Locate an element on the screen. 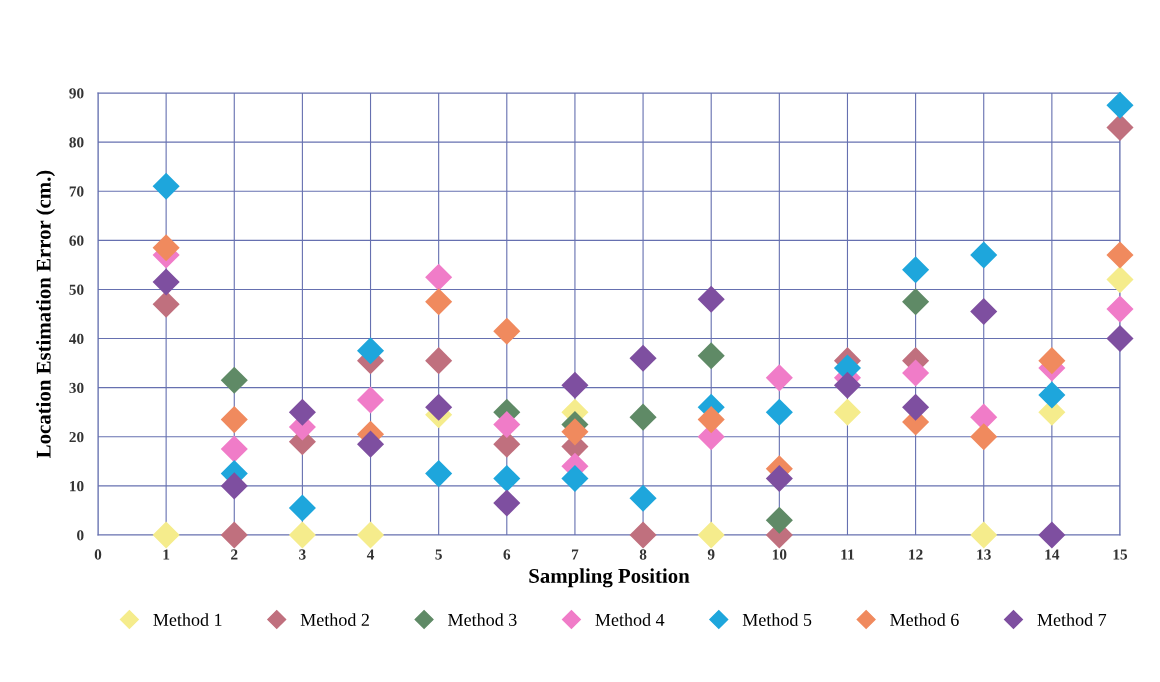 The image size is (1160, 682). x-axis-title: Sampling Position is located at coordinates (609, 578).